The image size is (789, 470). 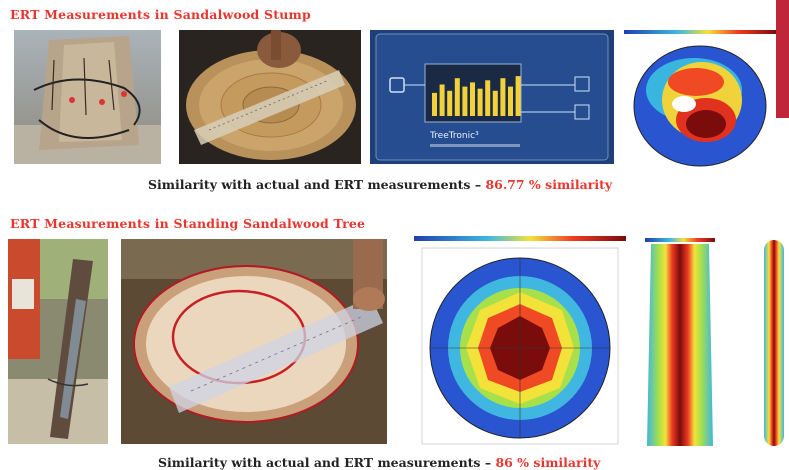 I want to click on ert-tomogram-standing-tree, so click(x=520, y=342).